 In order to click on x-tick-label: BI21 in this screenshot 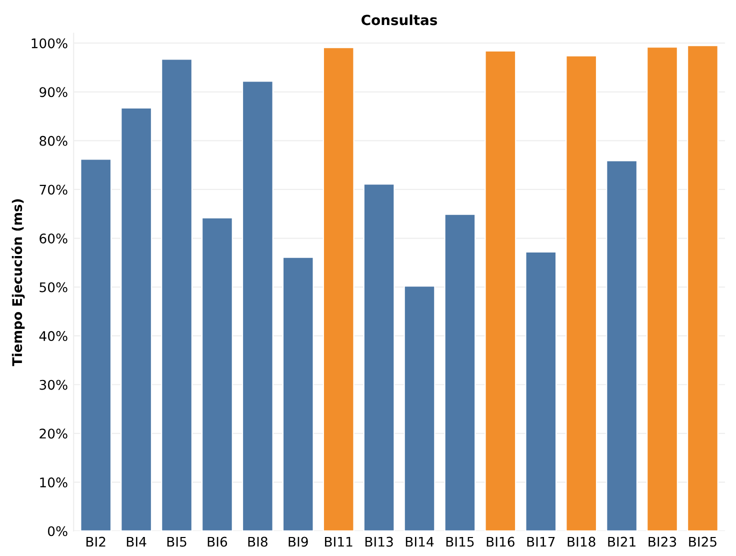, I will do `click(622, 541)`.